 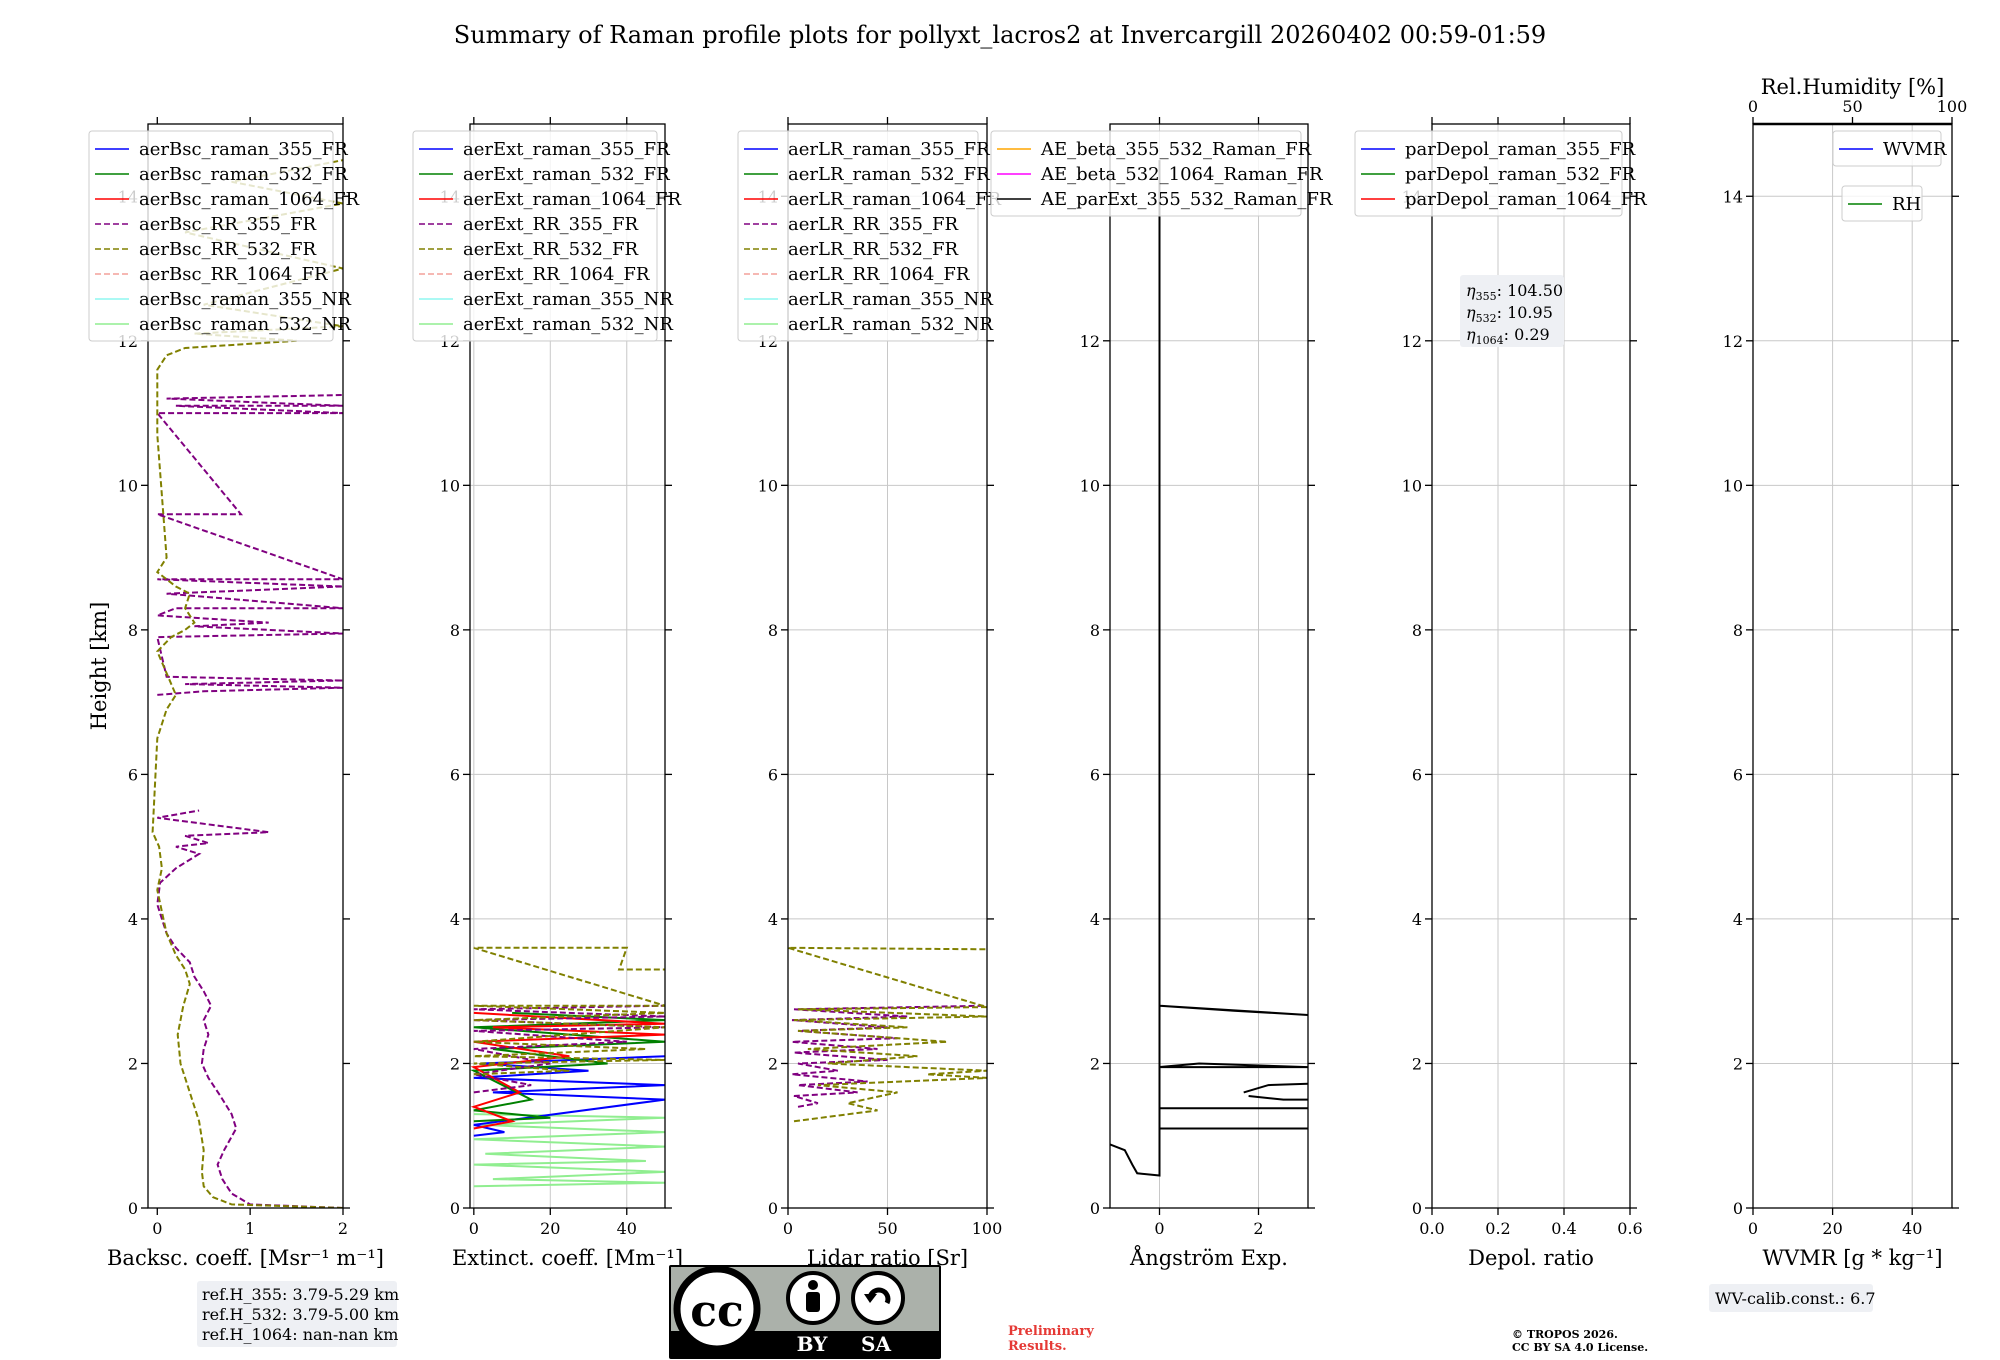 I want to click on y-tick-label-bsc: 10, so click(x=128, y=485).